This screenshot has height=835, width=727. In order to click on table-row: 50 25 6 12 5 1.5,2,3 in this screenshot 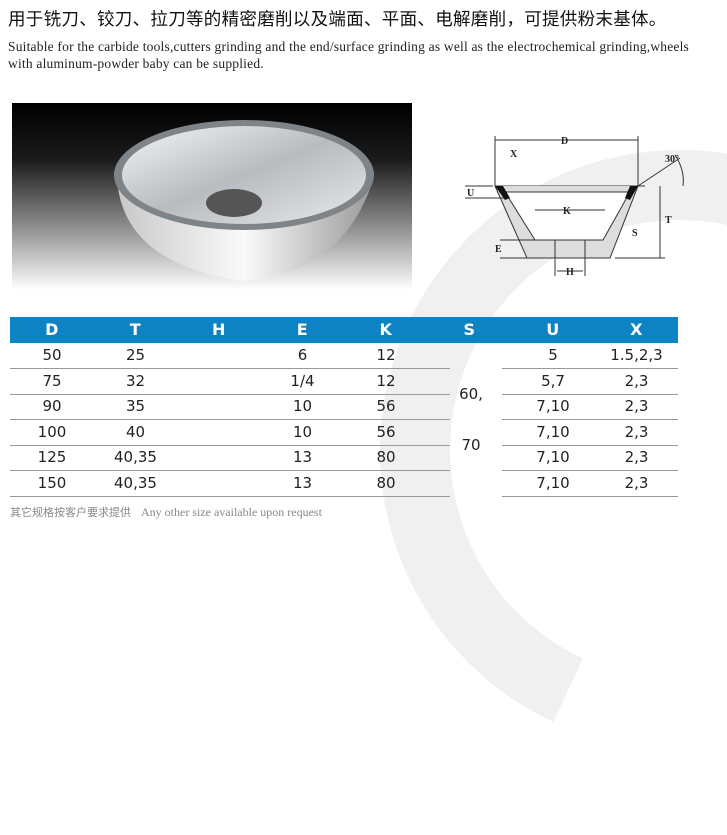, I will do `click(344, 355)`.